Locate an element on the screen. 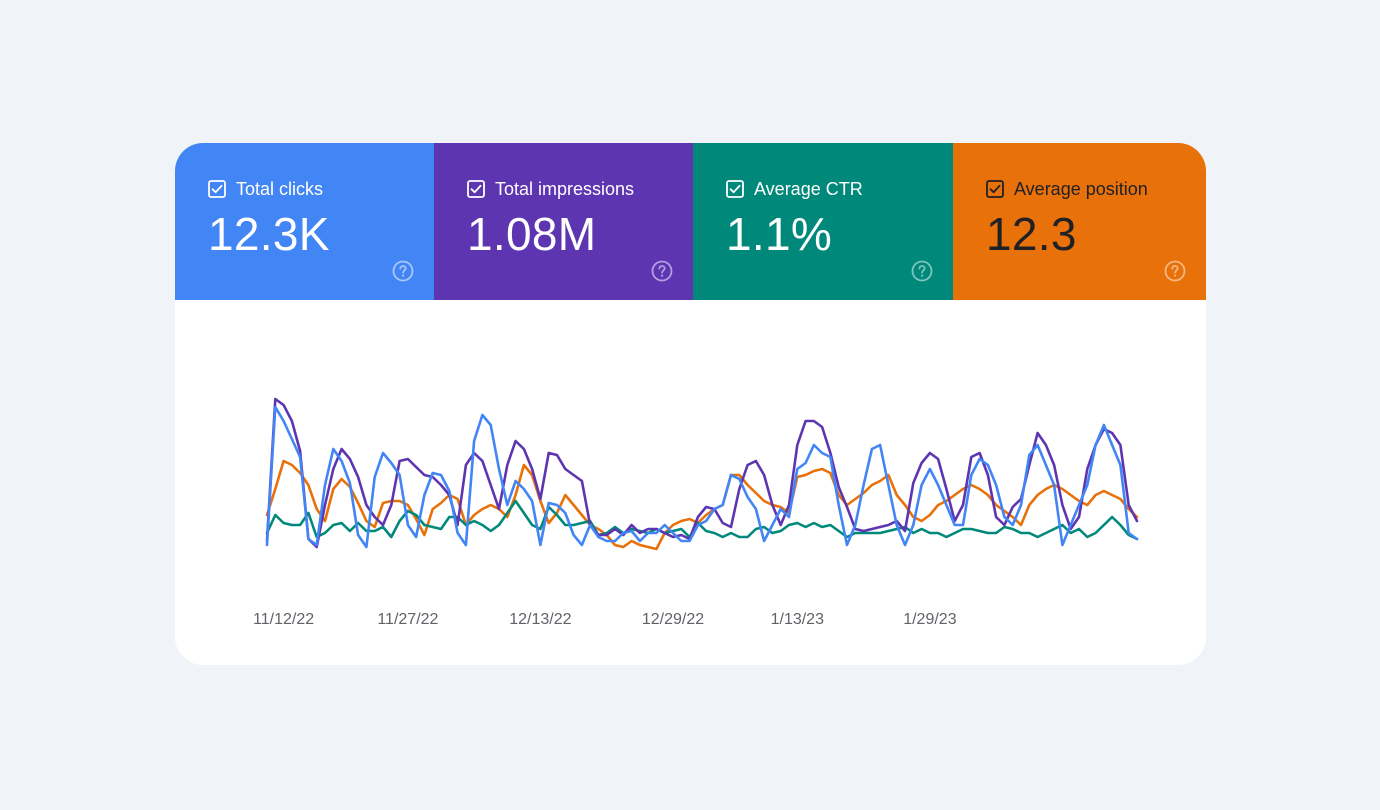 The image size is (1380, 810). metric-tab-average-position: Average position 12.3 is located at coordinates (1079, 221).